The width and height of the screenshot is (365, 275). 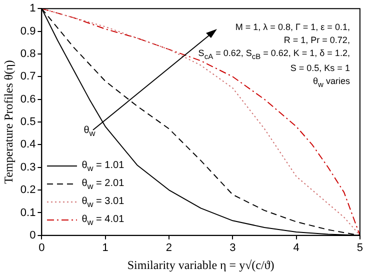 What do you see at coordinates (316, 40) in the screenshot?
I see `annotation: R = 1, Pr = 0.72,` at bounding box center [316, 40].